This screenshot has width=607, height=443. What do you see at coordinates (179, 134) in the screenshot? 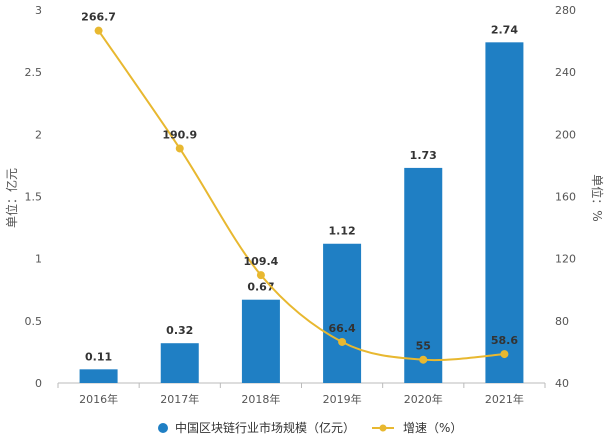
I see `line-data-label: 190.9` at bounding box center [179, 134].